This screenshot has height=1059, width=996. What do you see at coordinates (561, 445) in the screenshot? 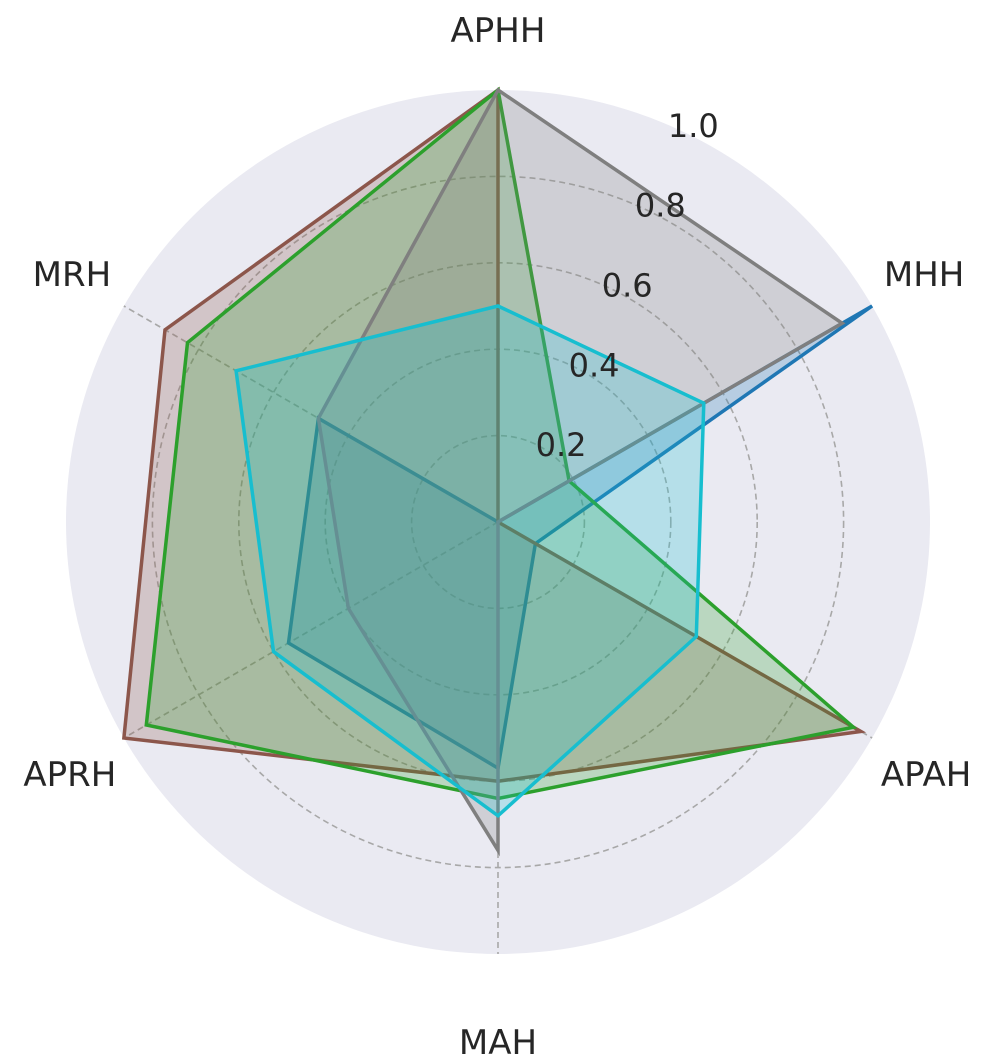
I see `radial-tick-label: 0.2` at bounding box center [561, 445].